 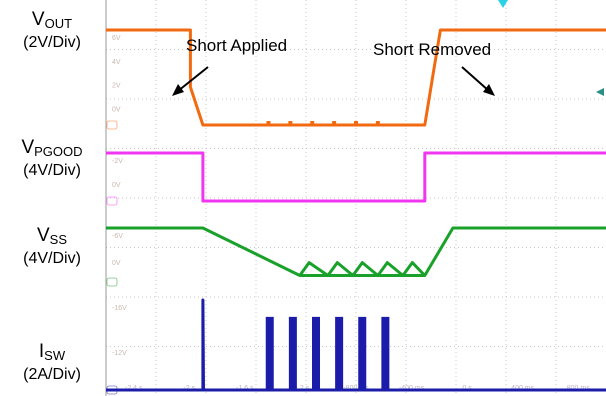 What do you see at coordinates (117, 161) in the screenshot?
I see `channel-ref-label: -2V` at bounding box center [117, 161].